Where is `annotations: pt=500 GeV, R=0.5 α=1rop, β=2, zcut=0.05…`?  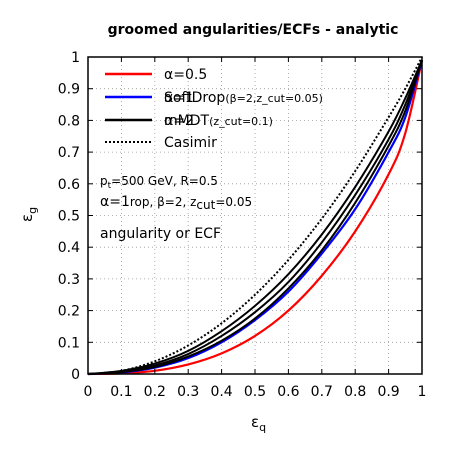
annotations: pt=500 GeV, R=0.5 α=1rop, β=2, zcut=0.05… is located at coordinates (176, 208).